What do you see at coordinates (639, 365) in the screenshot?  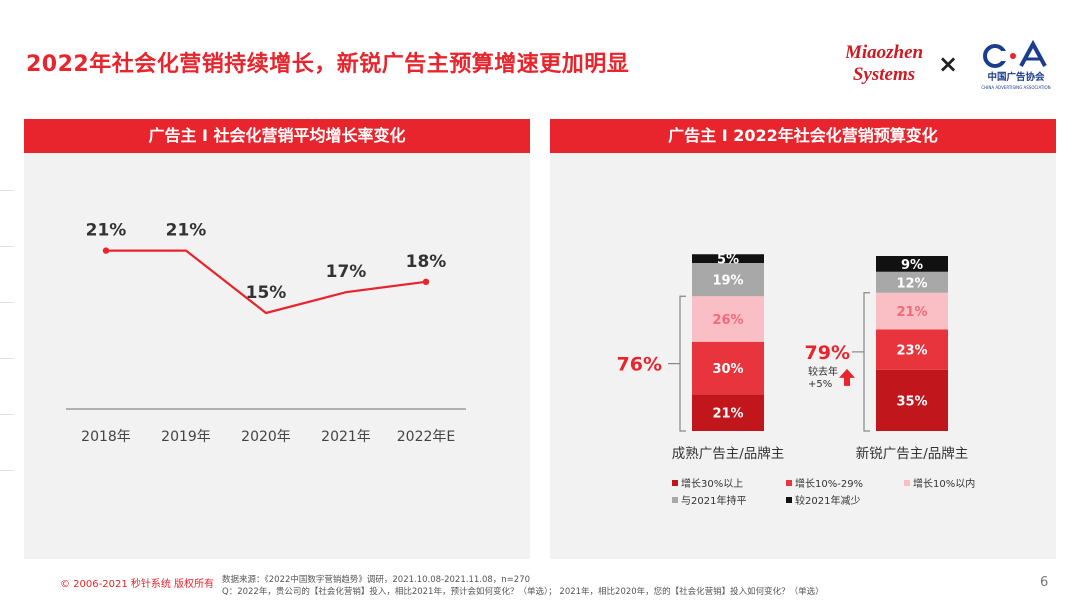 I see `mature-total-label: 76%` at bounding box center [639, 365].